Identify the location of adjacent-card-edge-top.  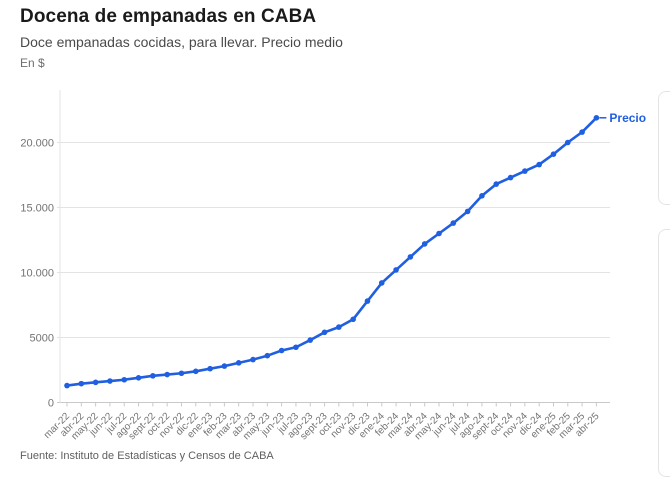
(664, 148).